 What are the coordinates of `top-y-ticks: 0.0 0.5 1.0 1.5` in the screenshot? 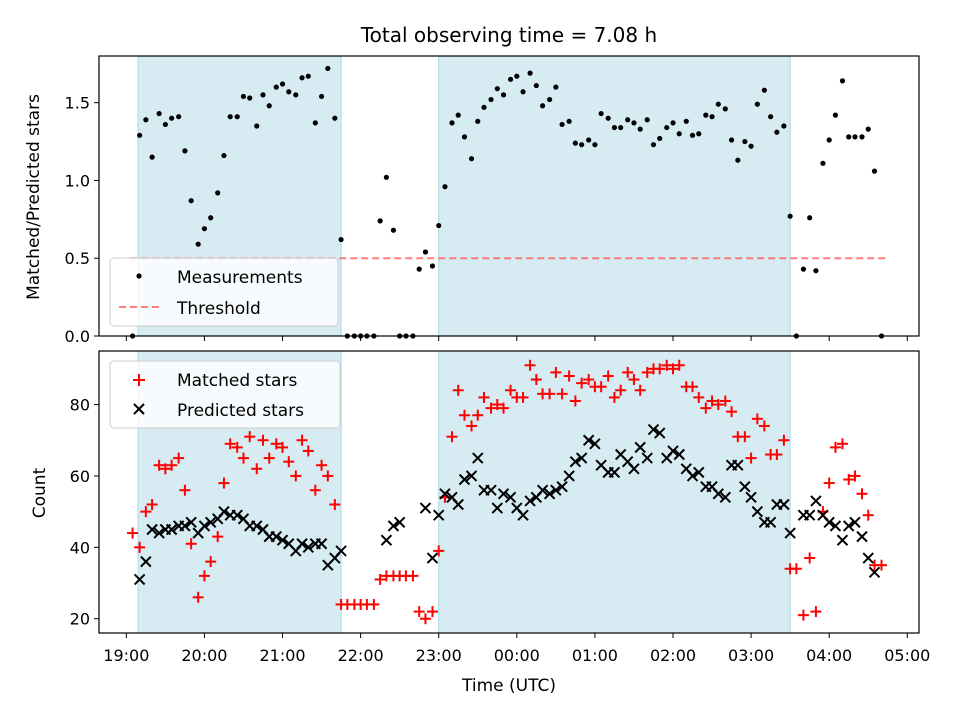 It's located at (82, 220).